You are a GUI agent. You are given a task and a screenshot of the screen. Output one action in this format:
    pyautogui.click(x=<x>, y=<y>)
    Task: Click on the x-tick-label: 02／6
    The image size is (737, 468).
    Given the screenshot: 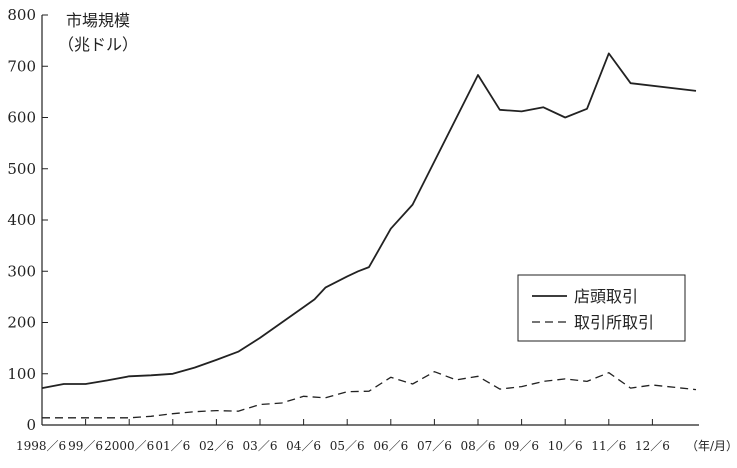 What is the action you would take?
    pyautogui.click(x=216, y=446)
    